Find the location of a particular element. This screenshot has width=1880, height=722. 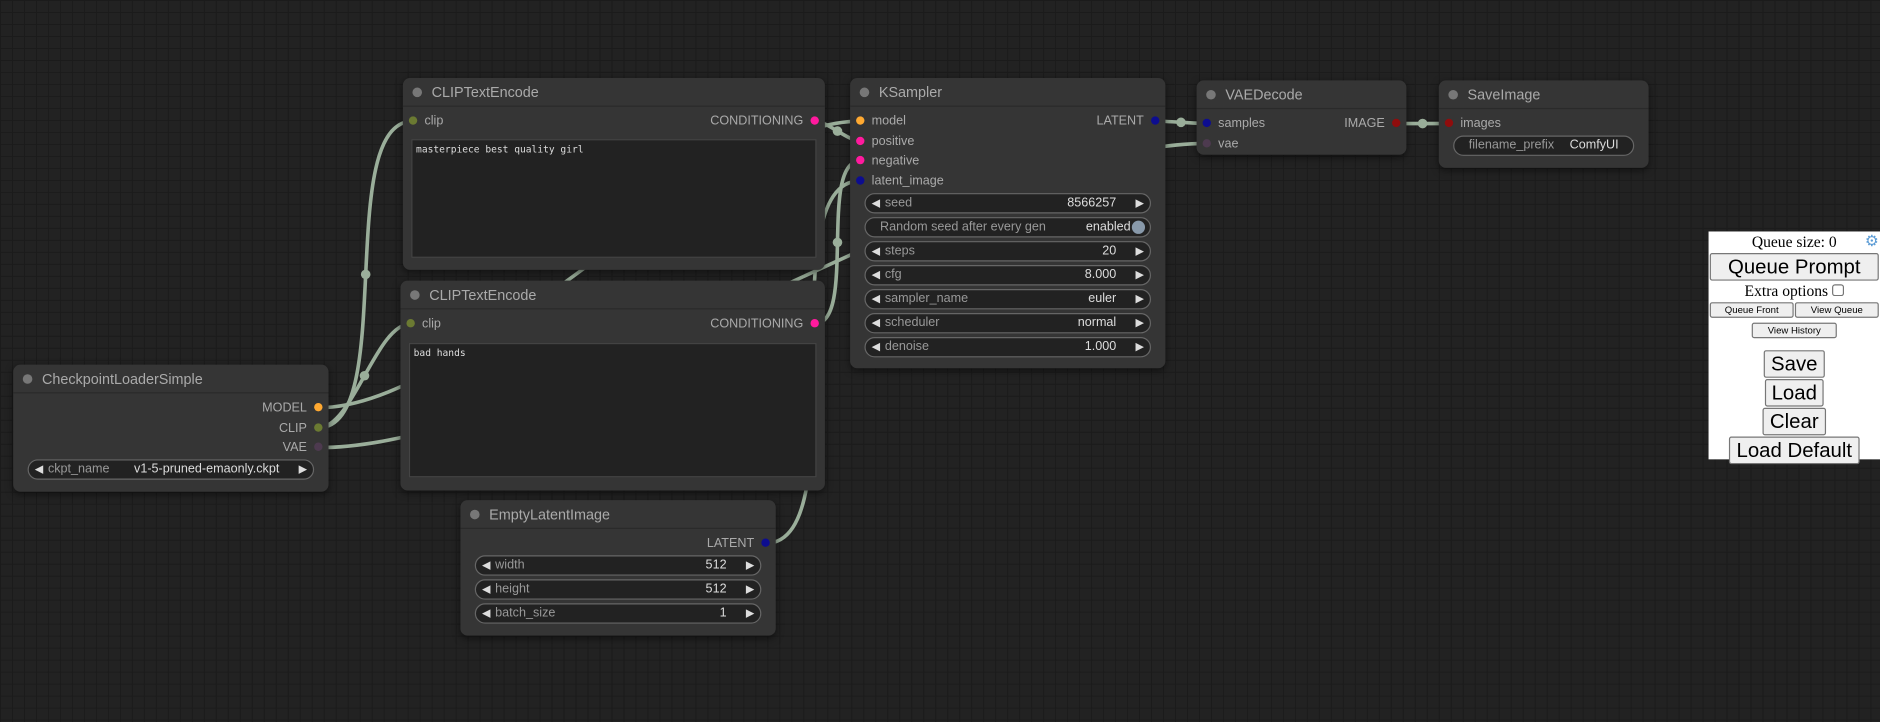

widget-width: ◀ width 512 ▶ is located at coordinates (618, 565).